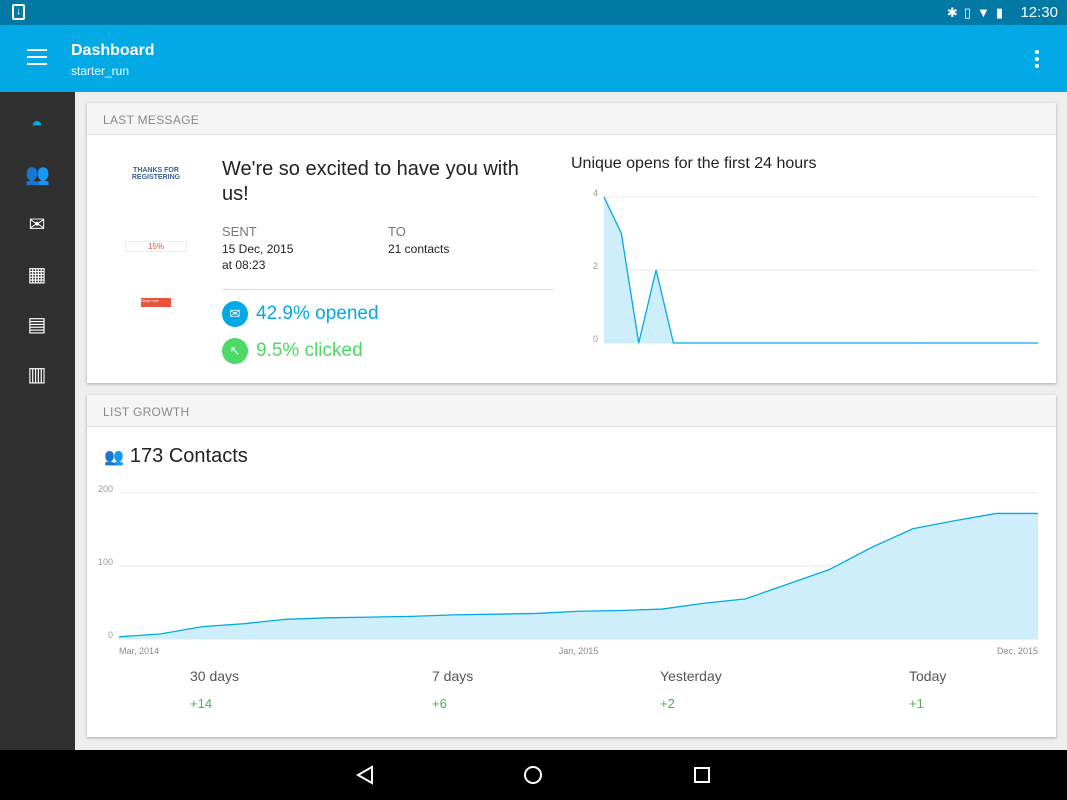 Image resolution: width=1067 pixels, height=800 pixels. I want to click on calendar-icon: ▦, so click(37, 275).